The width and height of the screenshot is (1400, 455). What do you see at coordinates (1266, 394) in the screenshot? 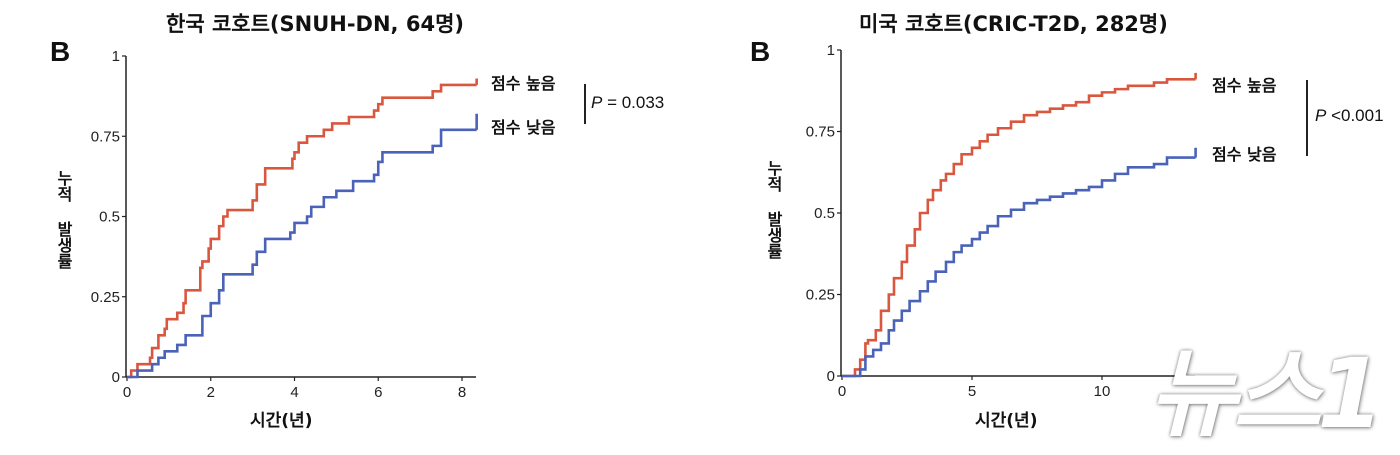
I see `news1-watermark-logo: 뉴스1` at bounding box center [1266, 394].